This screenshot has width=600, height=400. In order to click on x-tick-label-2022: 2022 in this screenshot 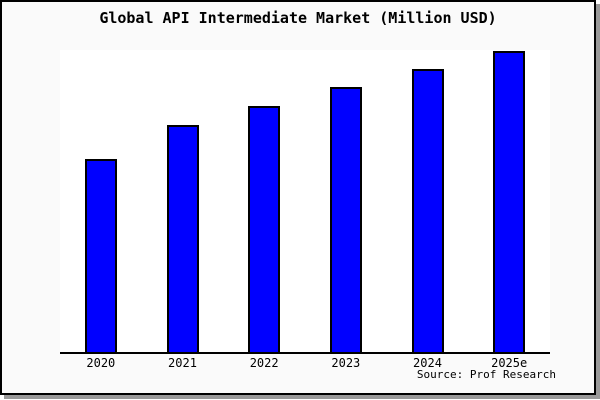, I will do `click(264, 363)`.